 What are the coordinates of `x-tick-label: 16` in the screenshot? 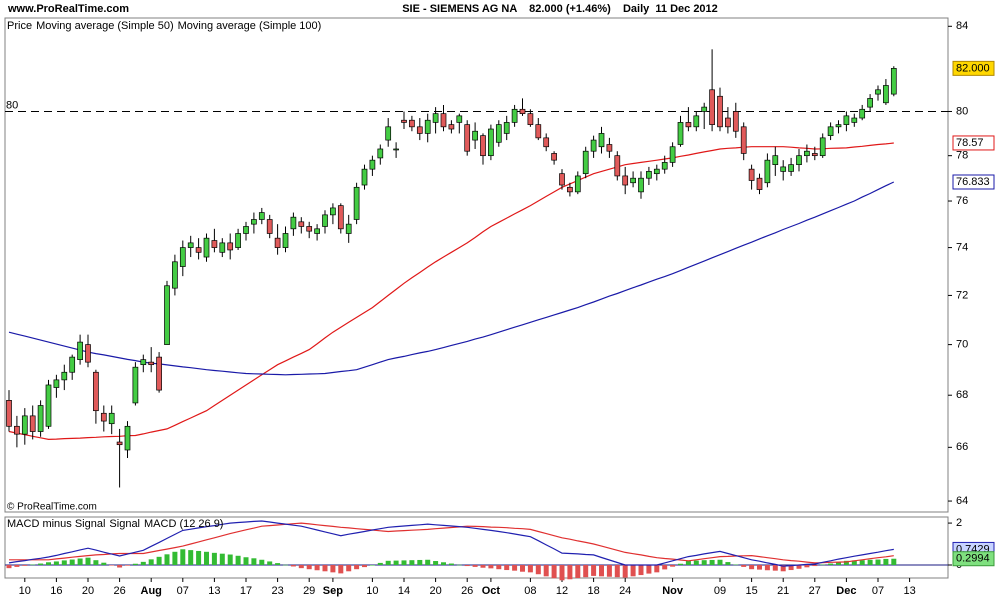 It's located at (56, 591).